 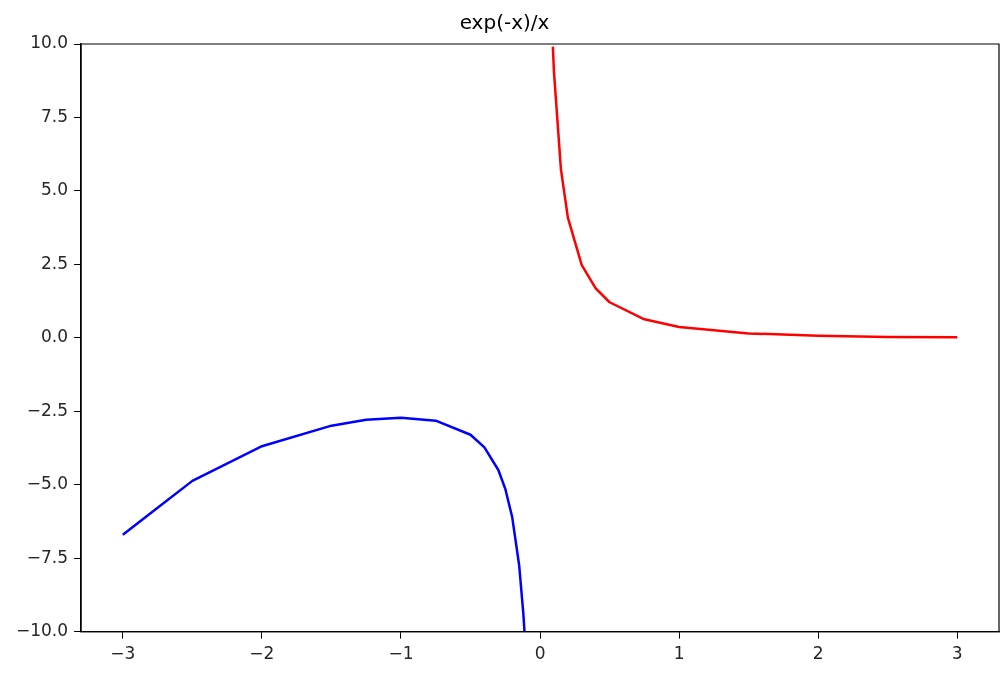 What do you see at coordinates (55, 115) in the screenshot?
I see `y-tick-label: 7.5` at bounding box center [55, 115].